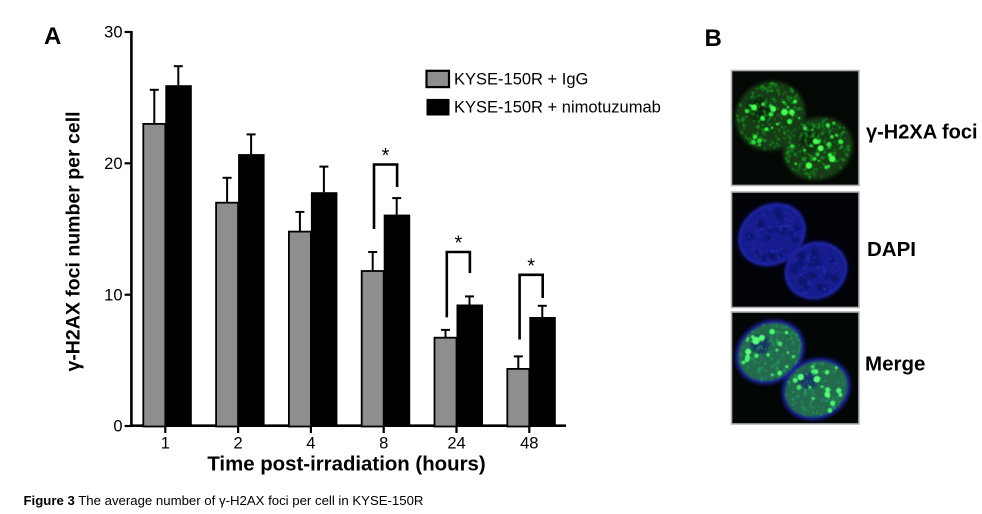 The height and width of the screenshot is (514, 982). I want to click on svg-text: KYSE-150R + IgG, so click(521, 80).